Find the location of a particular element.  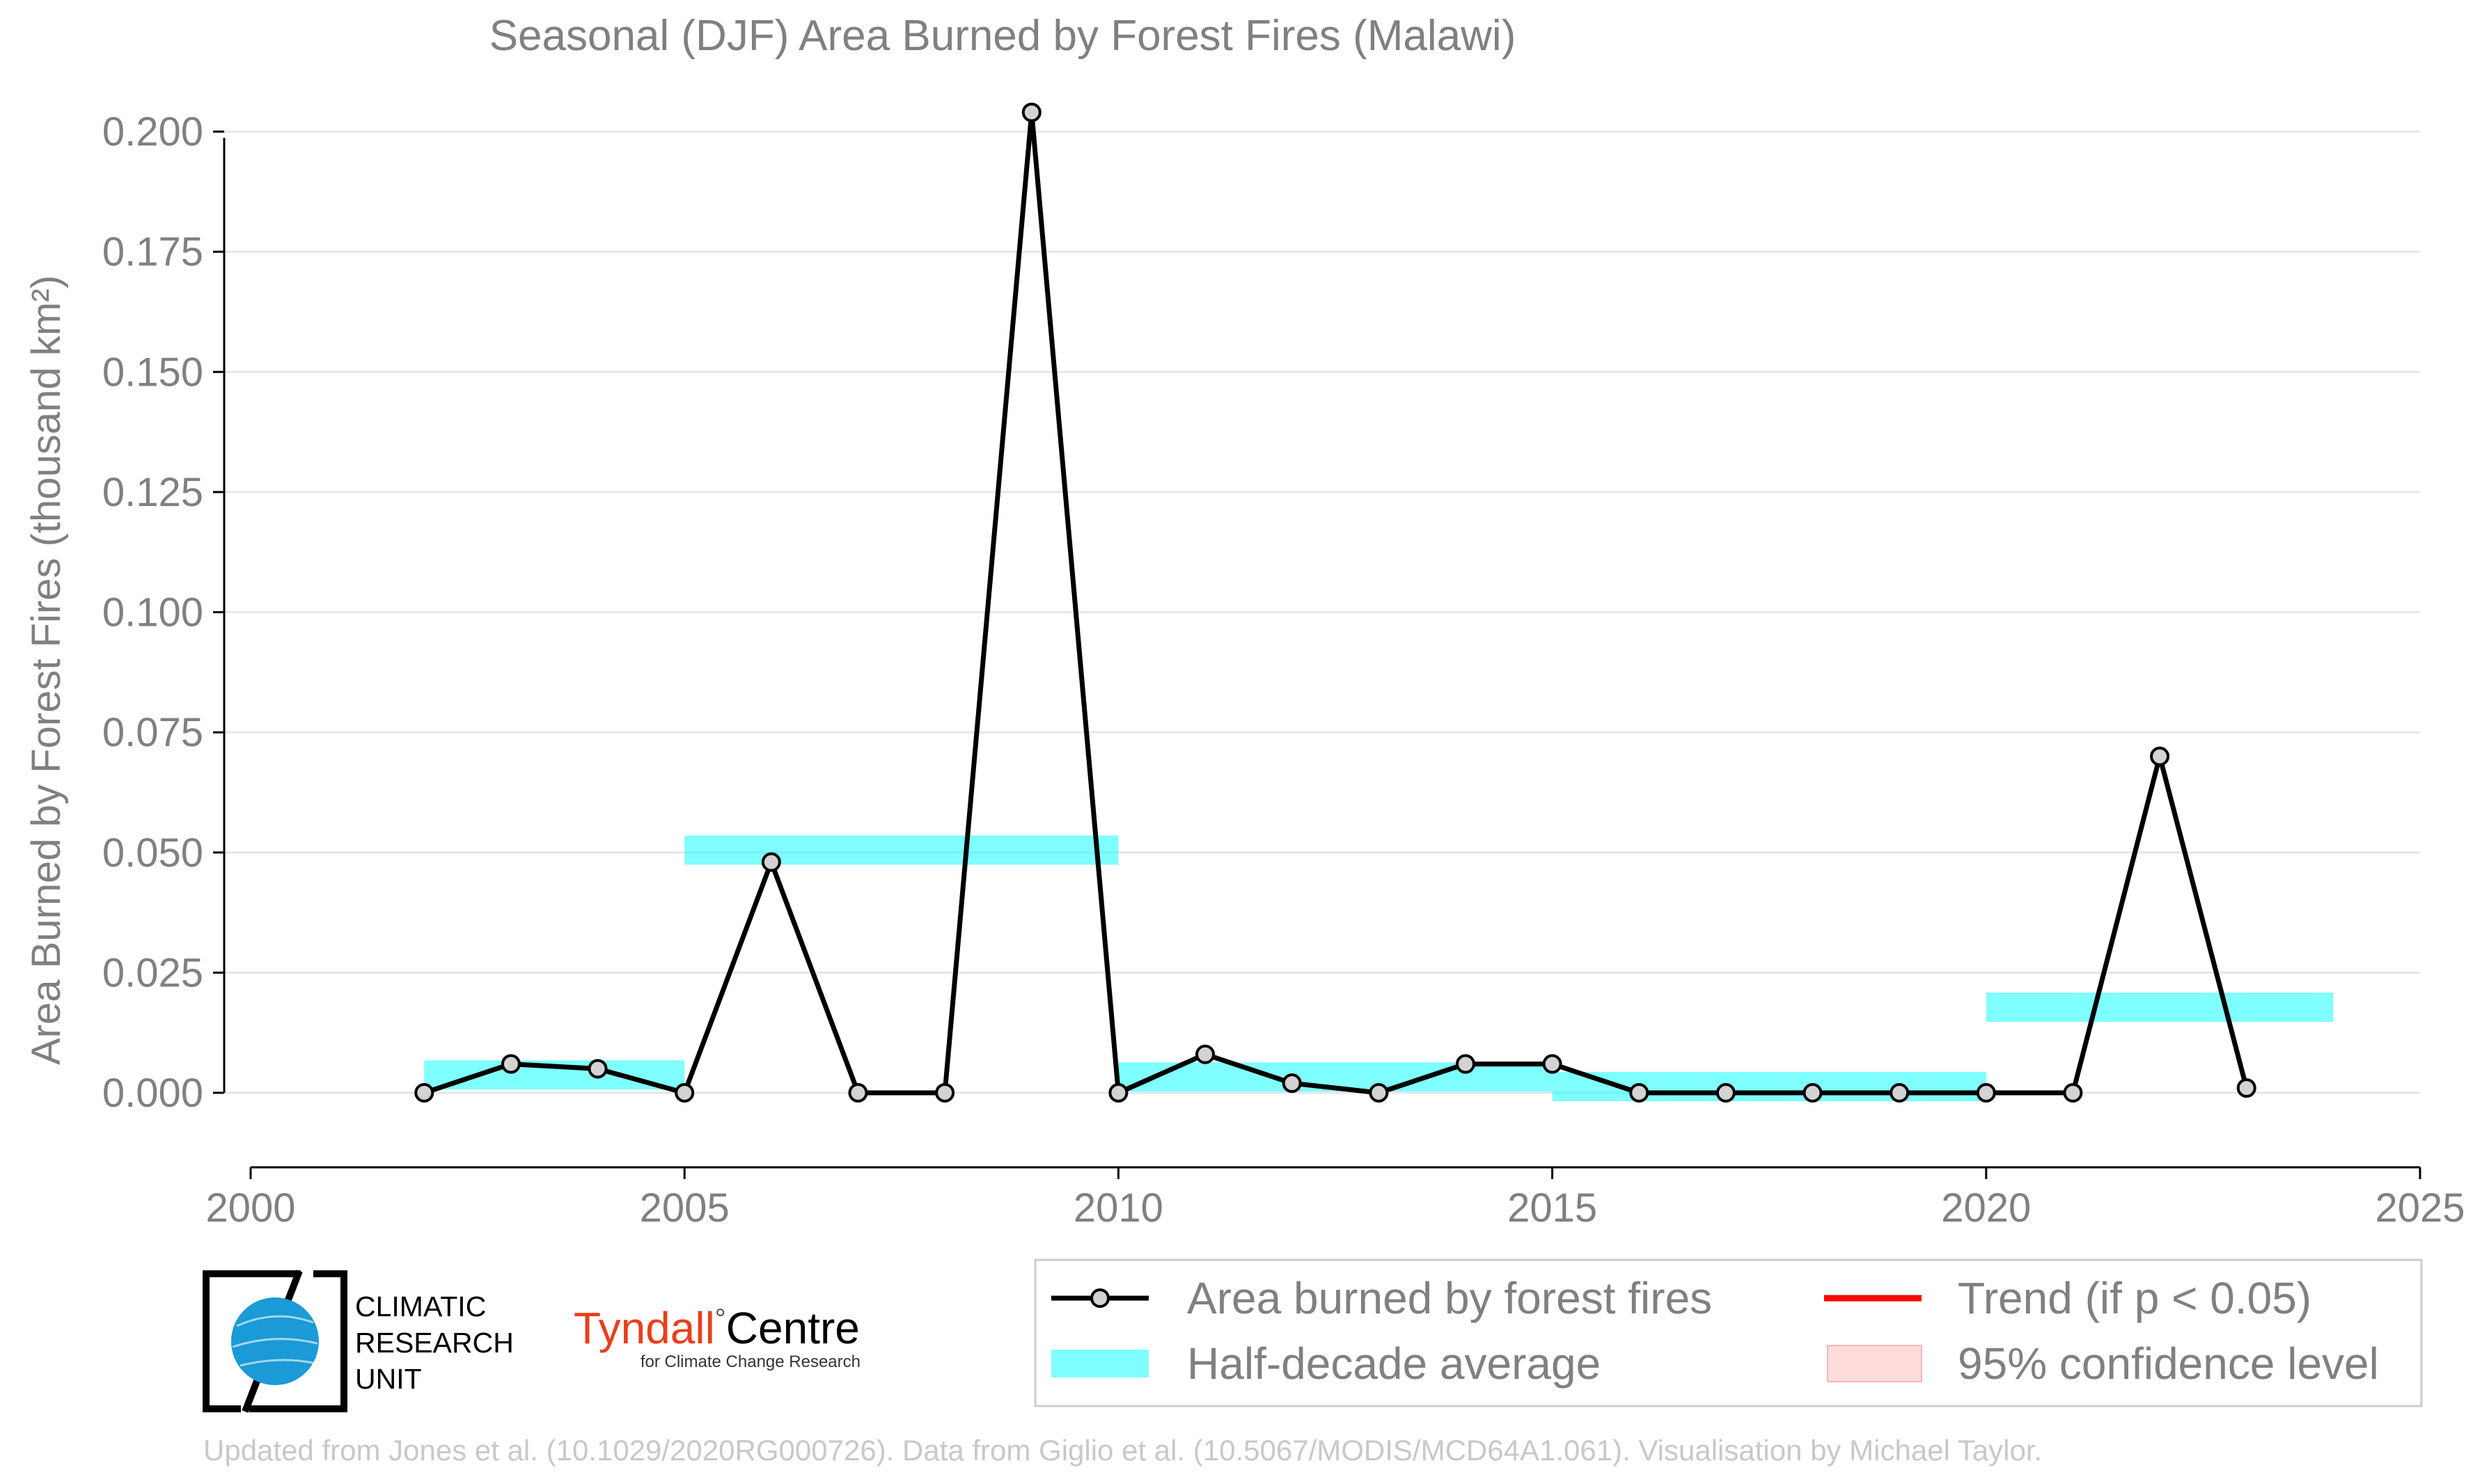

legend-marker-icon is located at coordinates (1100, 1298).